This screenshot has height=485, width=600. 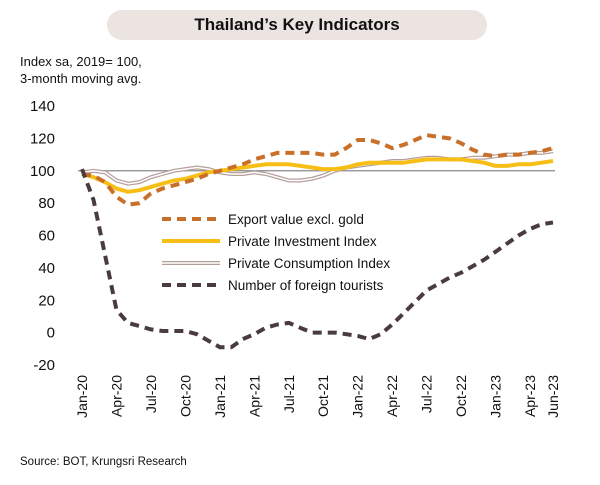 I want to click on x-tick-label: Jul-21, so click(x=289, y=394).